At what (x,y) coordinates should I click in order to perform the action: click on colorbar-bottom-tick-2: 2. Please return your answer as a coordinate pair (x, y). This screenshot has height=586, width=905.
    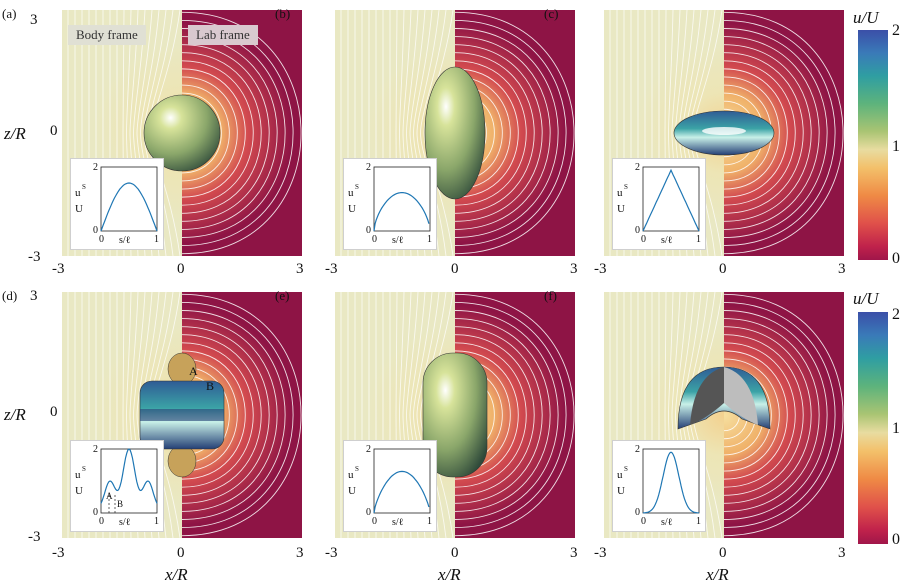
    Looking at the image, I should click on (896, 314).